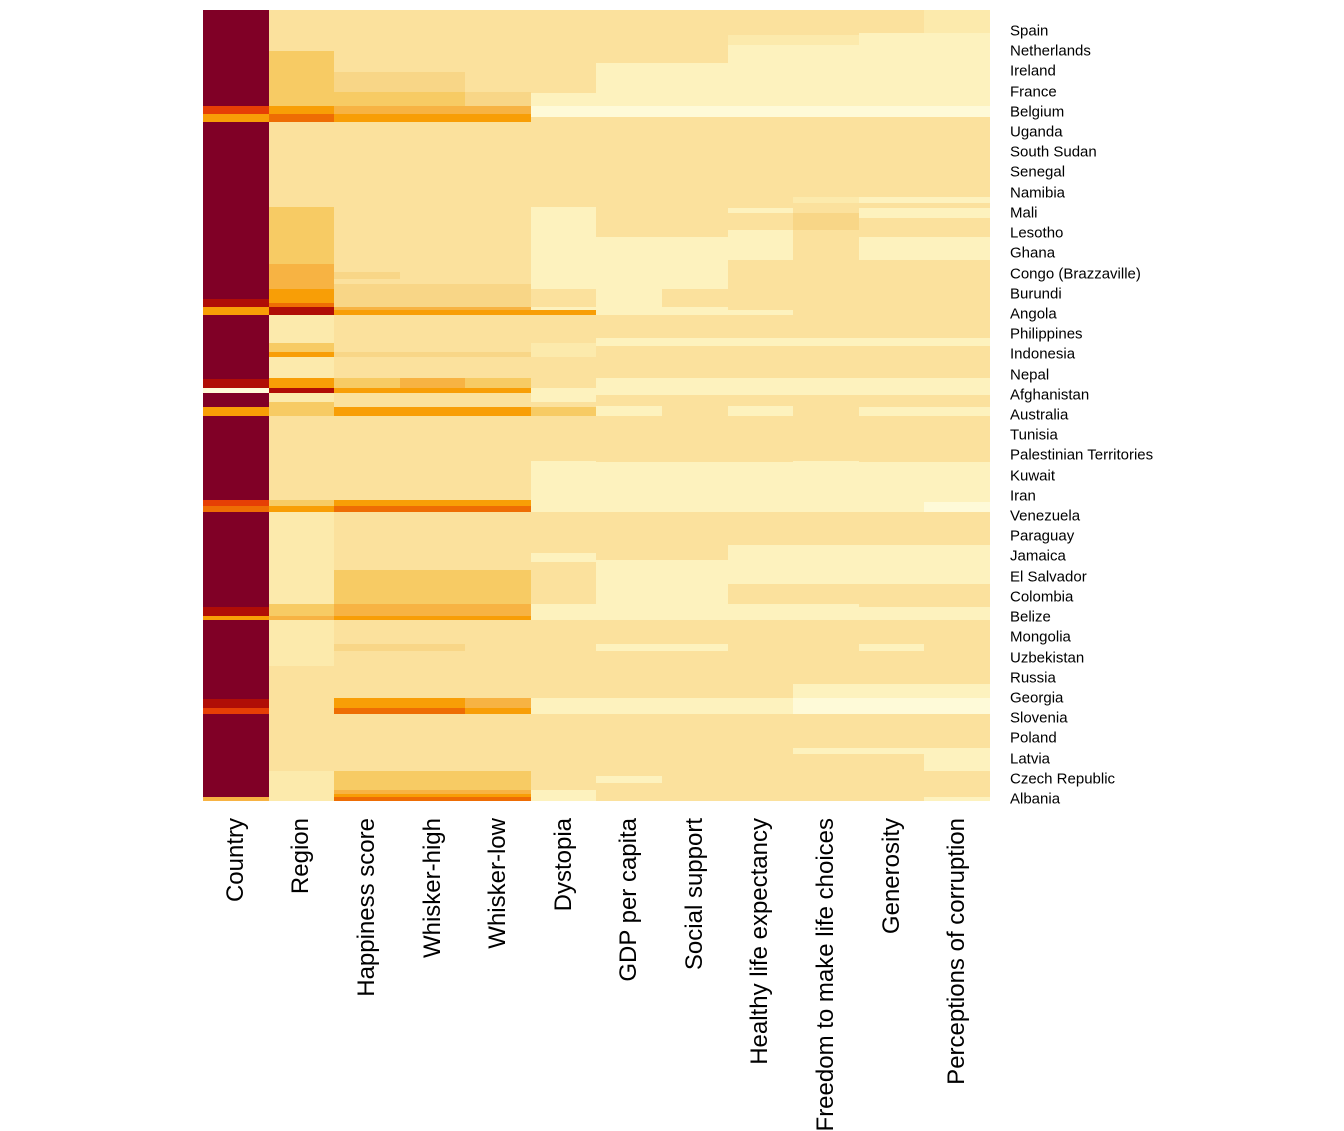 This screenshot has width=1344, height=1131. Describe the element at coordinates (1033, 253) in the screenshot. I see `row-label: Ghana` at that location.